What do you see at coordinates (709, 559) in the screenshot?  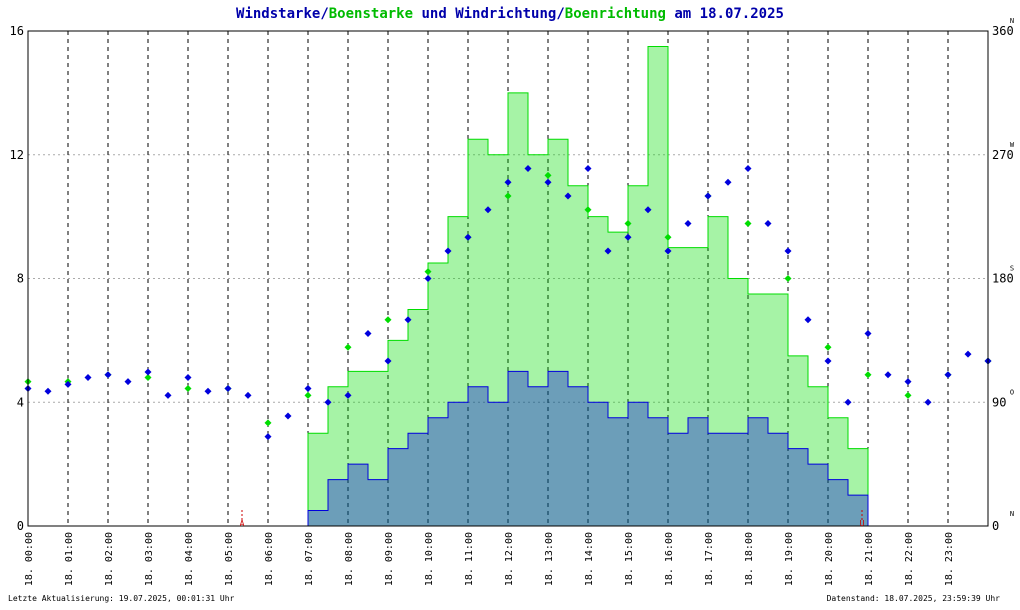 I see `x-tick-label: 18. 17:00` at bounding box center [709, 559].